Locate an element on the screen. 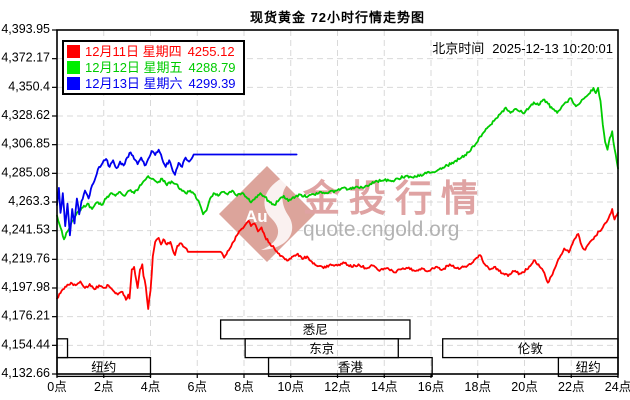 The image size is (630, 400). legend-label-day2: 12月12日 星期五 is located at coordinates (134, 67).